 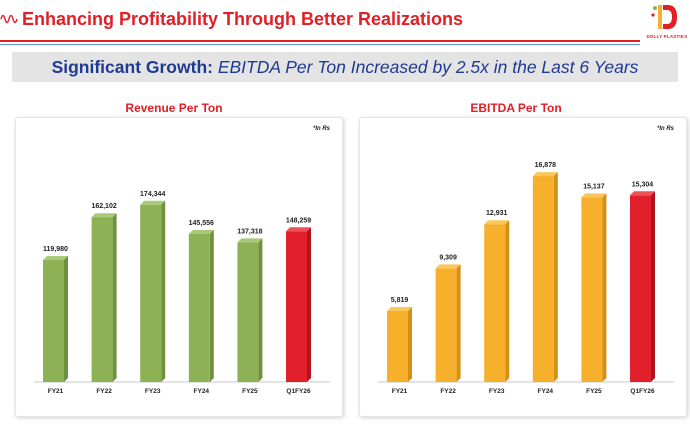 I want to click on revenue-bar-fy21, so click(x=55, y=319).